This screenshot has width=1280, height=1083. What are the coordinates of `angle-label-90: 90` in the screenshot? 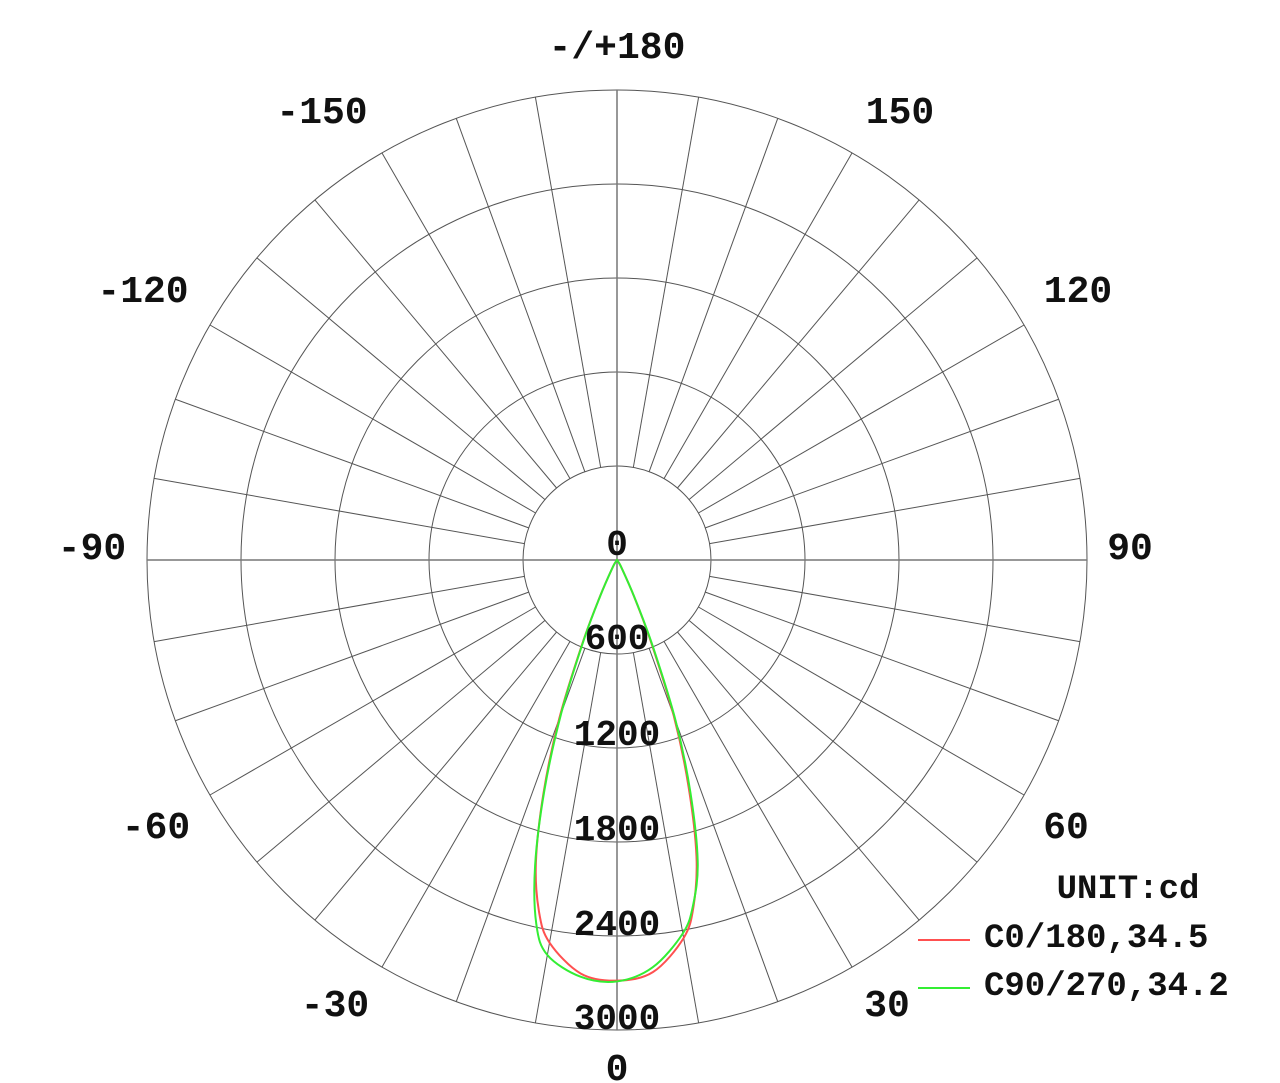 It's located at (1130, 549).